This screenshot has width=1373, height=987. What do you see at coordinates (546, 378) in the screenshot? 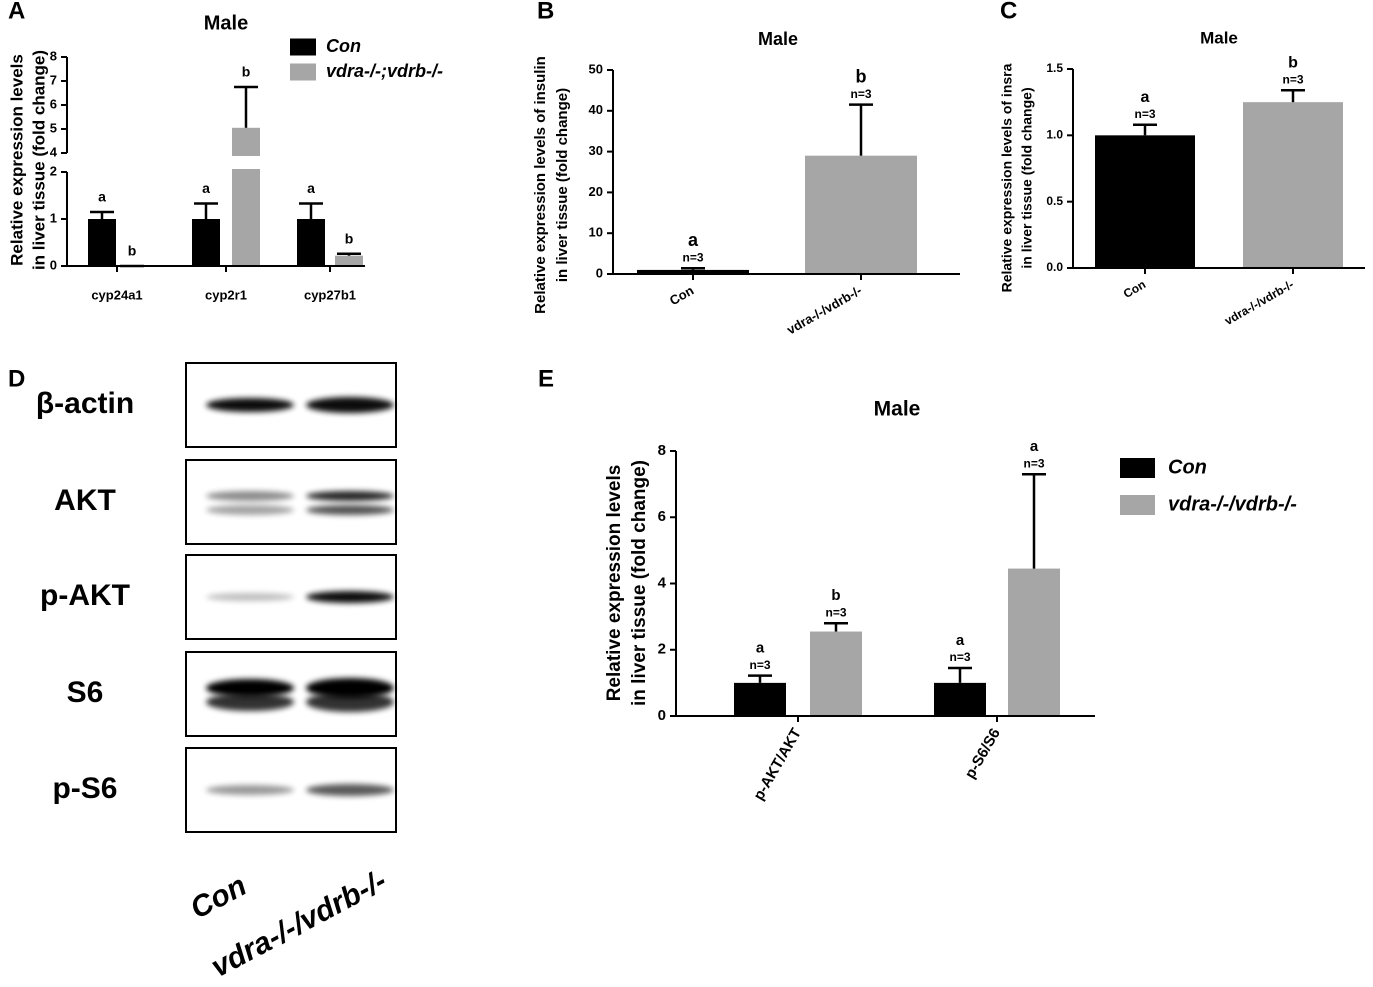
I see `panel-label: E` at bounding box center [546, 378].